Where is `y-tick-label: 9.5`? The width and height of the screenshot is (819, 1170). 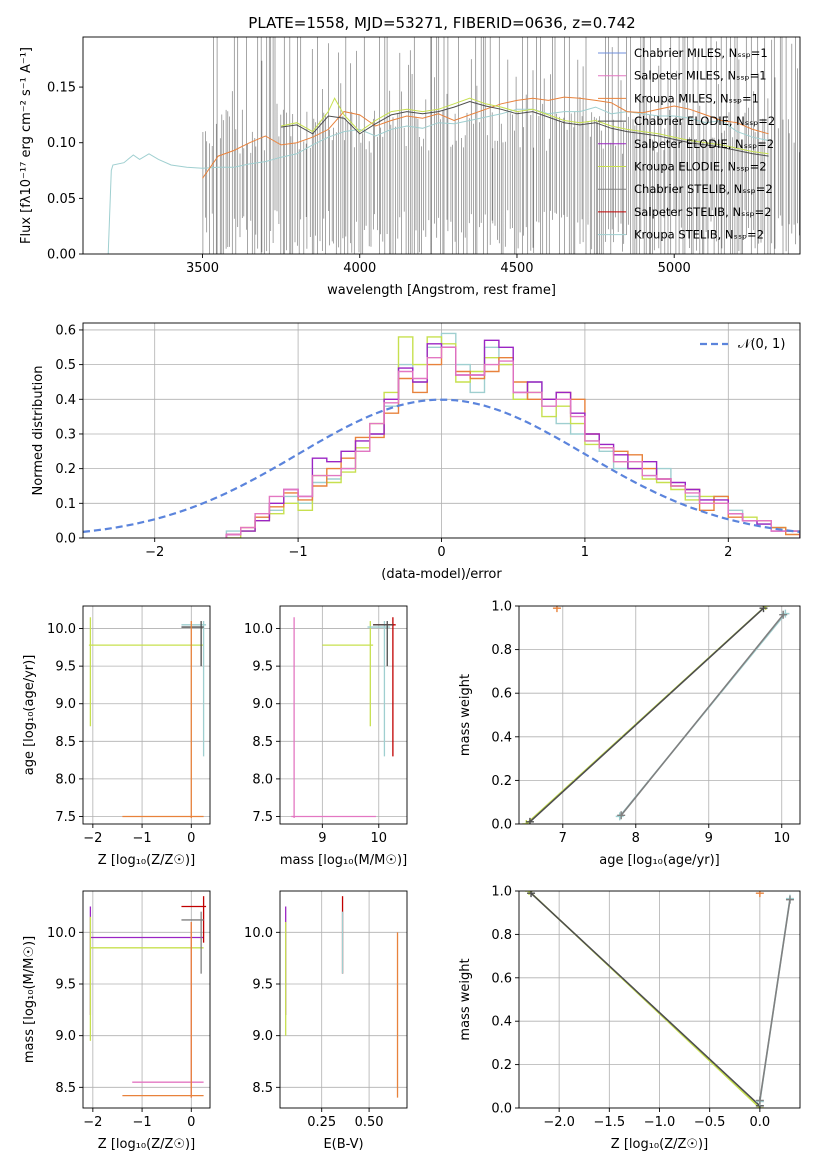
y-tick-label: 9.5 is located at coordinates (65, 667).